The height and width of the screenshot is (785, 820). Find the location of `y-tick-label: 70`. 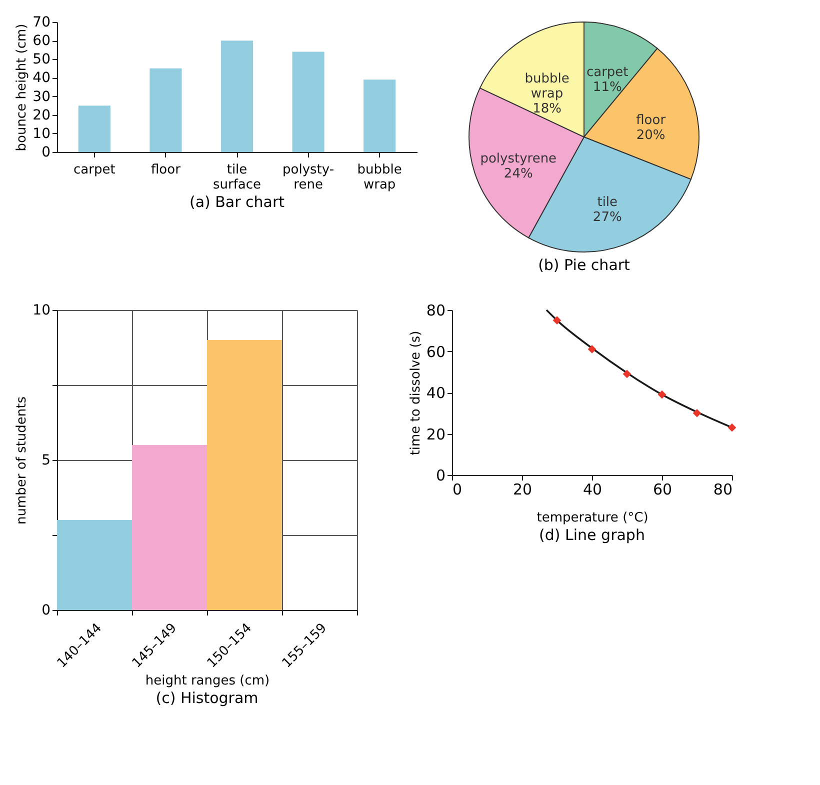

y-tick-label: 70 is located at coordinates (41, 22).